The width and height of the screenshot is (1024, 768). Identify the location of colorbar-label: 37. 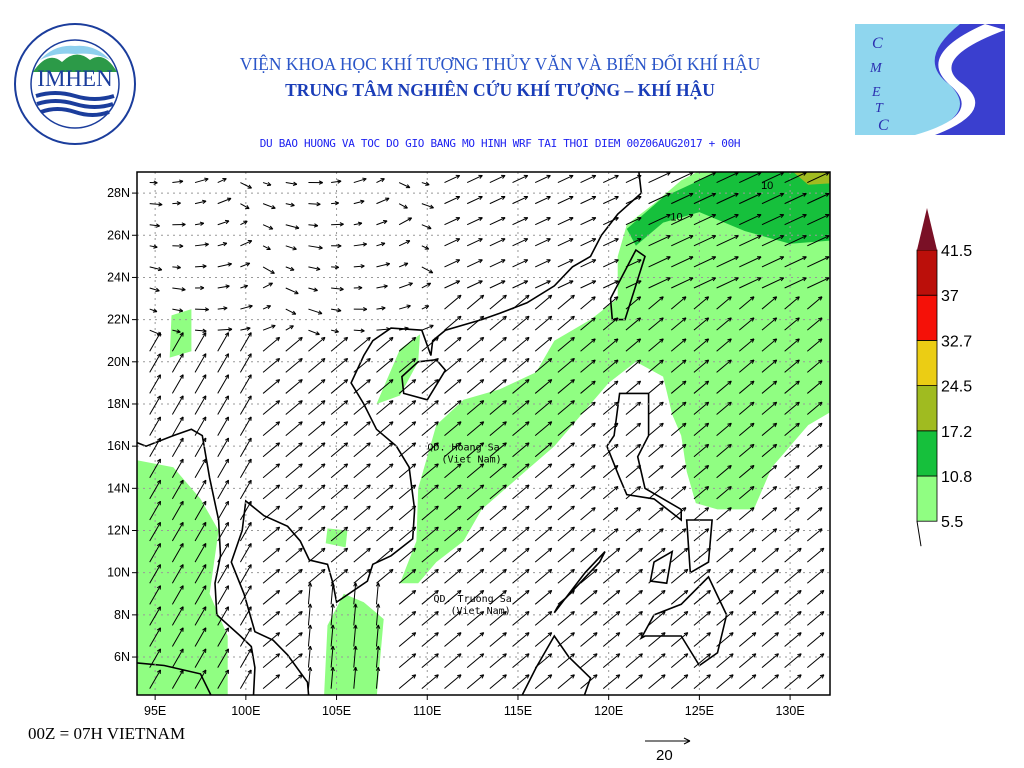
(950, 296).